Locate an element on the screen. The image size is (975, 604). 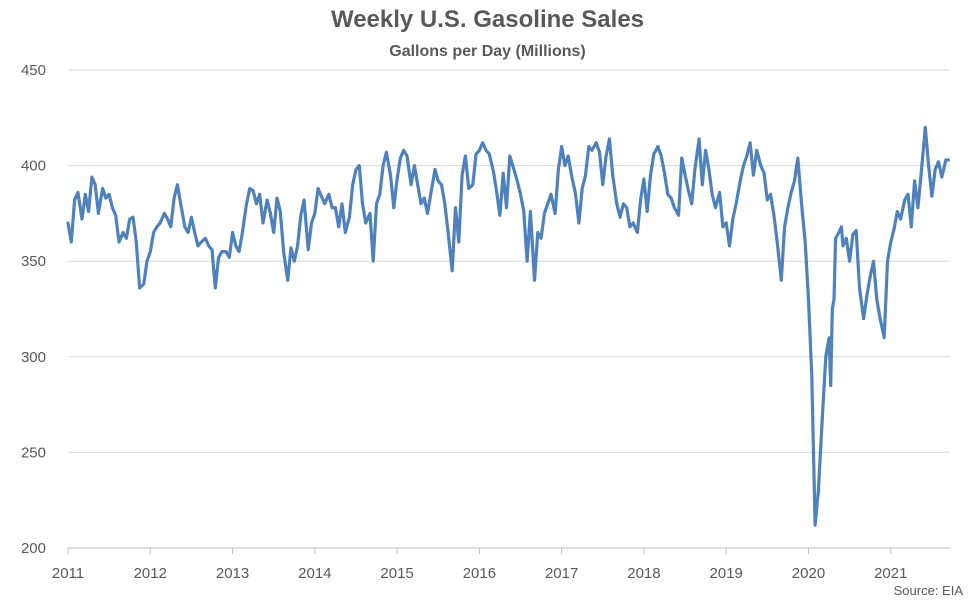
y-tick-label: 200 is located at coordinates (33, 548).